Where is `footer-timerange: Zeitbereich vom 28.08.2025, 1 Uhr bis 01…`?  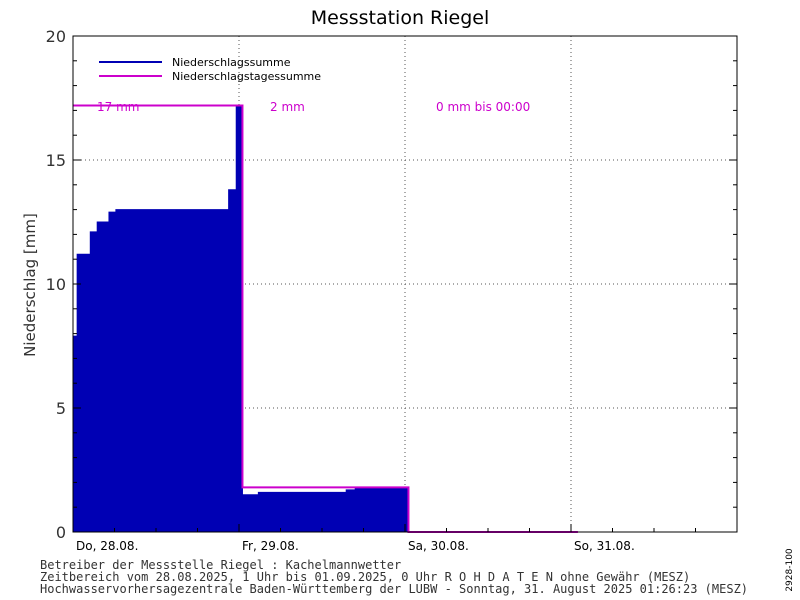 footer-timerange: Zeitbereich vom 28.08.2025, 1 Uhr bis 01… is located at coordinates (365, 577).